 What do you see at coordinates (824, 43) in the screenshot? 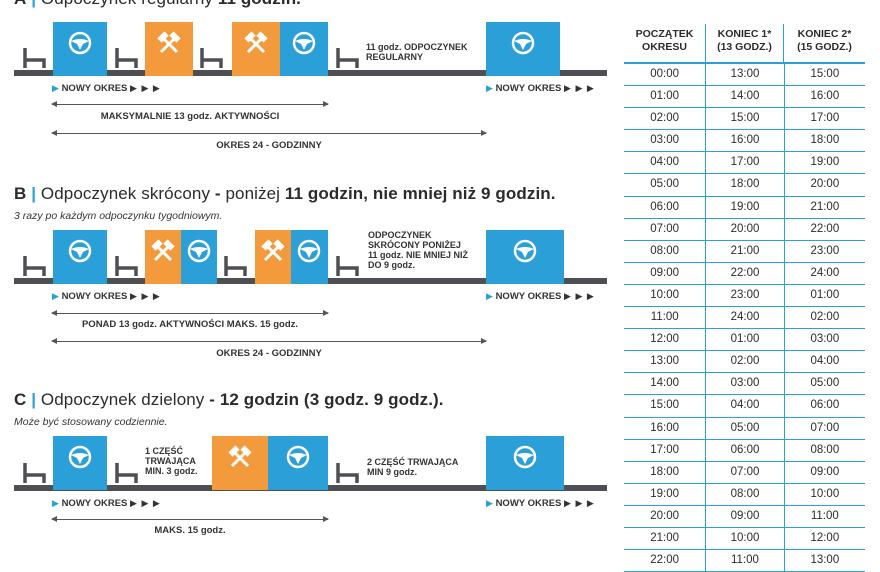
I see `table-header-cell: KONIEC 2* (15 GODZ.)` at bounding box center [824, 43].